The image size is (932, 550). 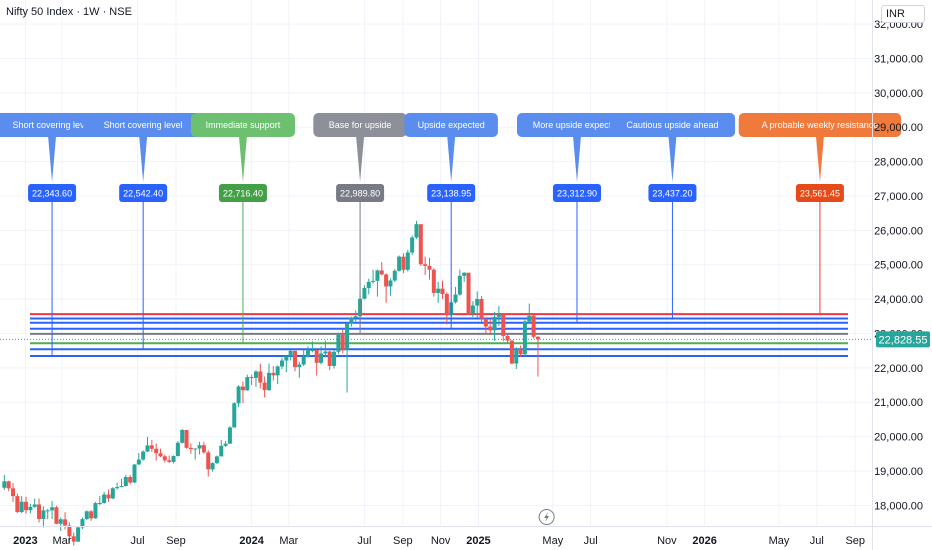 I want to click on y-tick-label: 31,000.00, so click(x=898, y=59).